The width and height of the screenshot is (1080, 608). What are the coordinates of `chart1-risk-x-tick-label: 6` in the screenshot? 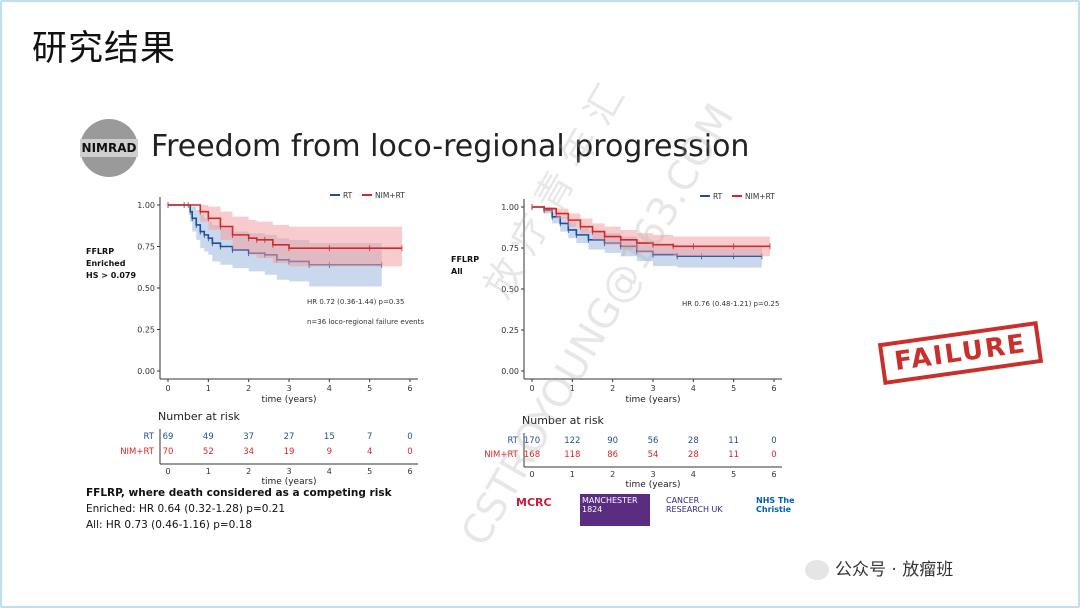 It's located at (409, 471).